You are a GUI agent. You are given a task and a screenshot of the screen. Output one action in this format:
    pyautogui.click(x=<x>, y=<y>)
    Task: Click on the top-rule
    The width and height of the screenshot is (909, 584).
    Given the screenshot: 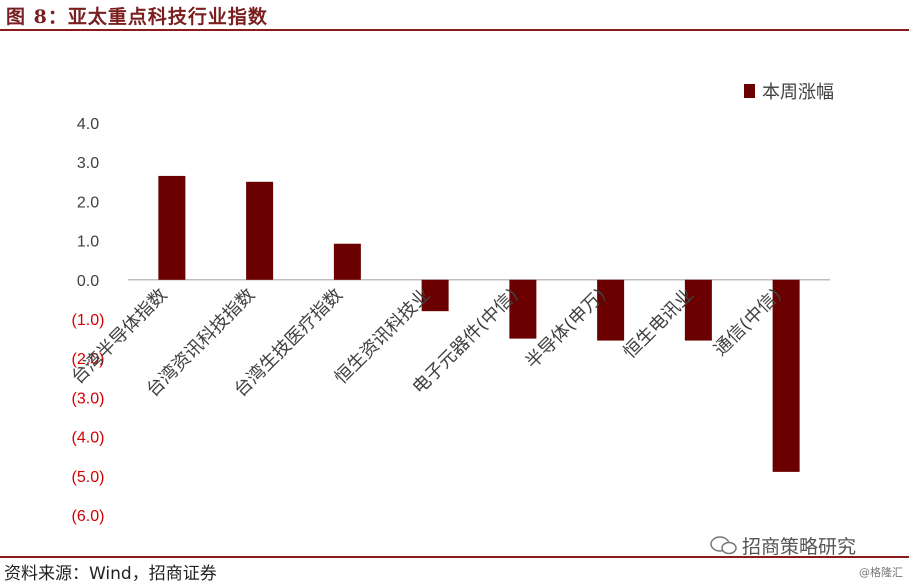 What is the action you would take?
    pyautogui.click(x=454, y=30)
    